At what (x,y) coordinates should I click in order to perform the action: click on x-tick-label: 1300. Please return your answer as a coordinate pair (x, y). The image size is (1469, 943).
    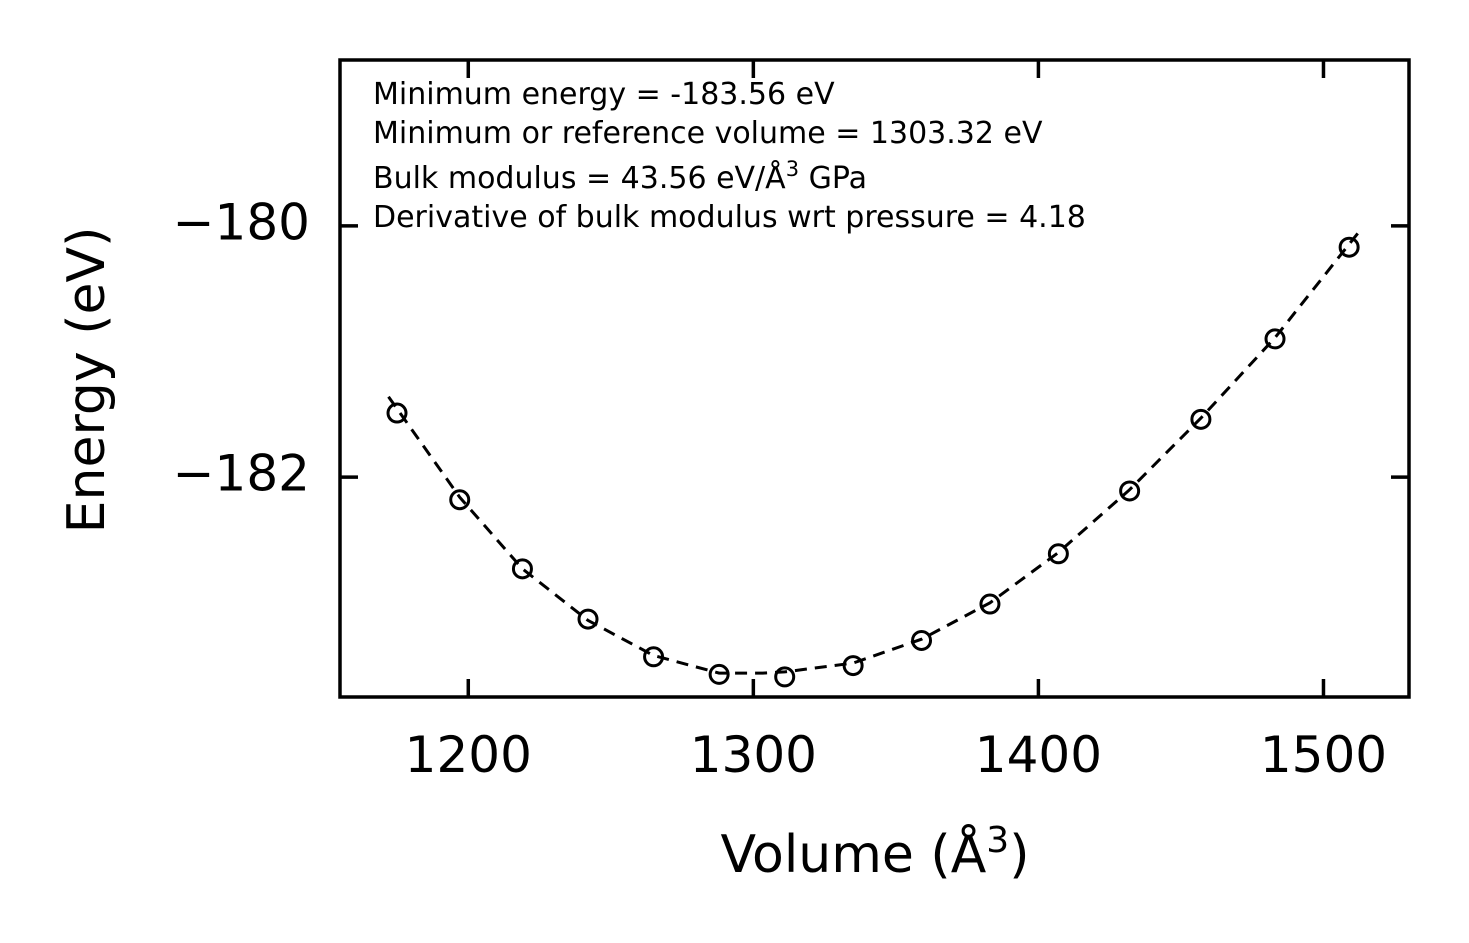
    Looking at the image, I should click on (753, 755).